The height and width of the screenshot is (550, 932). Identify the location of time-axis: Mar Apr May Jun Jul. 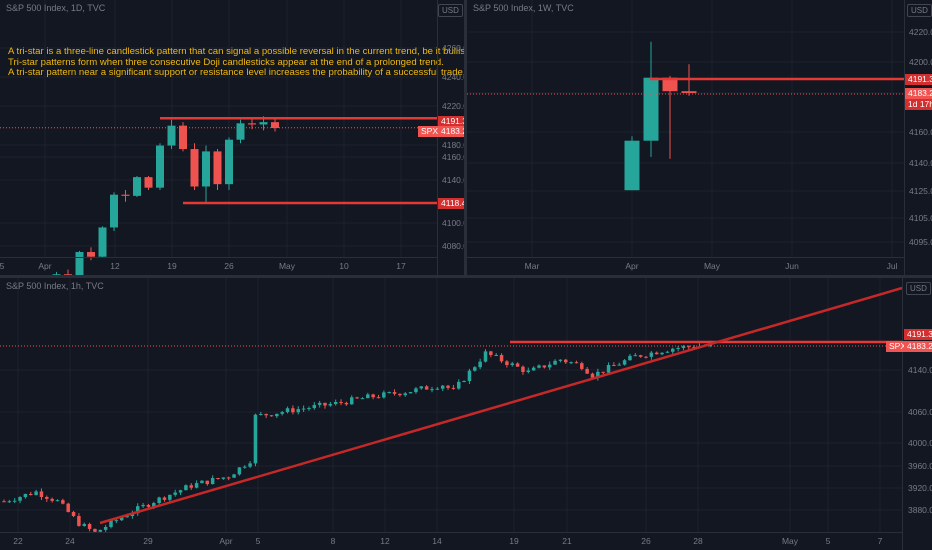
(685, 265).